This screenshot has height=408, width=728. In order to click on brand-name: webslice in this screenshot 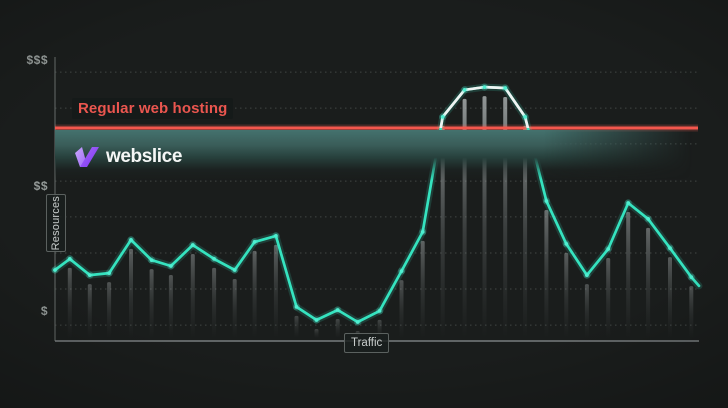, I will do `click(144, 156)`.